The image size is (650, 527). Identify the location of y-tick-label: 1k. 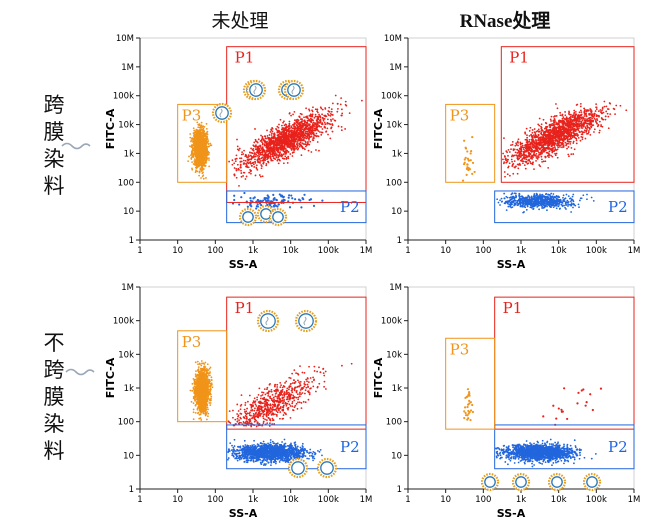
(397, 154).